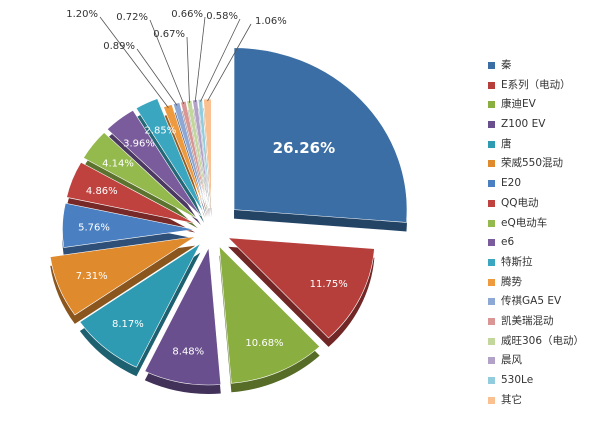 Image resolution: width=600 pixels, height=433 pixels. What do you see at coordinates (94, 227) in the screenshot?
I see `slice-6-label: 5.76%` at bounding box center [94, 227].